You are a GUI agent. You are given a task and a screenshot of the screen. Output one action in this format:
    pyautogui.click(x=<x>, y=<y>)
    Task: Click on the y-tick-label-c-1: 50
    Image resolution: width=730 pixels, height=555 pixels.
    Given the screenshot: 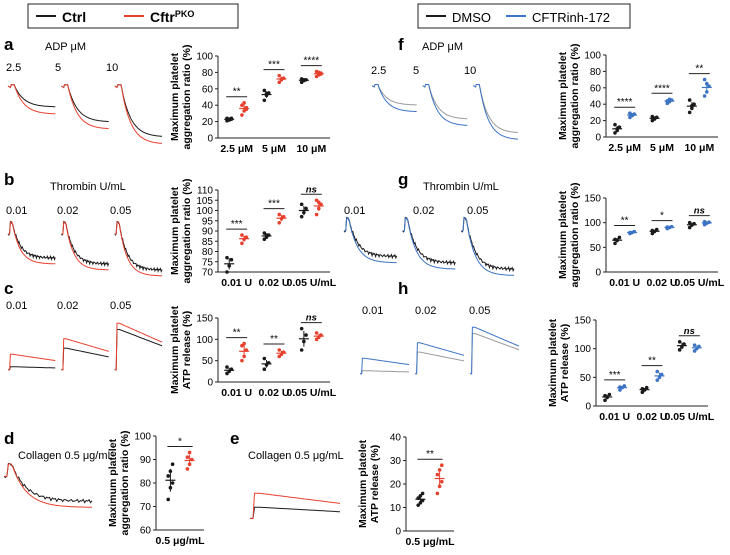 What is the action you would take?
    pyautogui.click(x=208, y=361)
    